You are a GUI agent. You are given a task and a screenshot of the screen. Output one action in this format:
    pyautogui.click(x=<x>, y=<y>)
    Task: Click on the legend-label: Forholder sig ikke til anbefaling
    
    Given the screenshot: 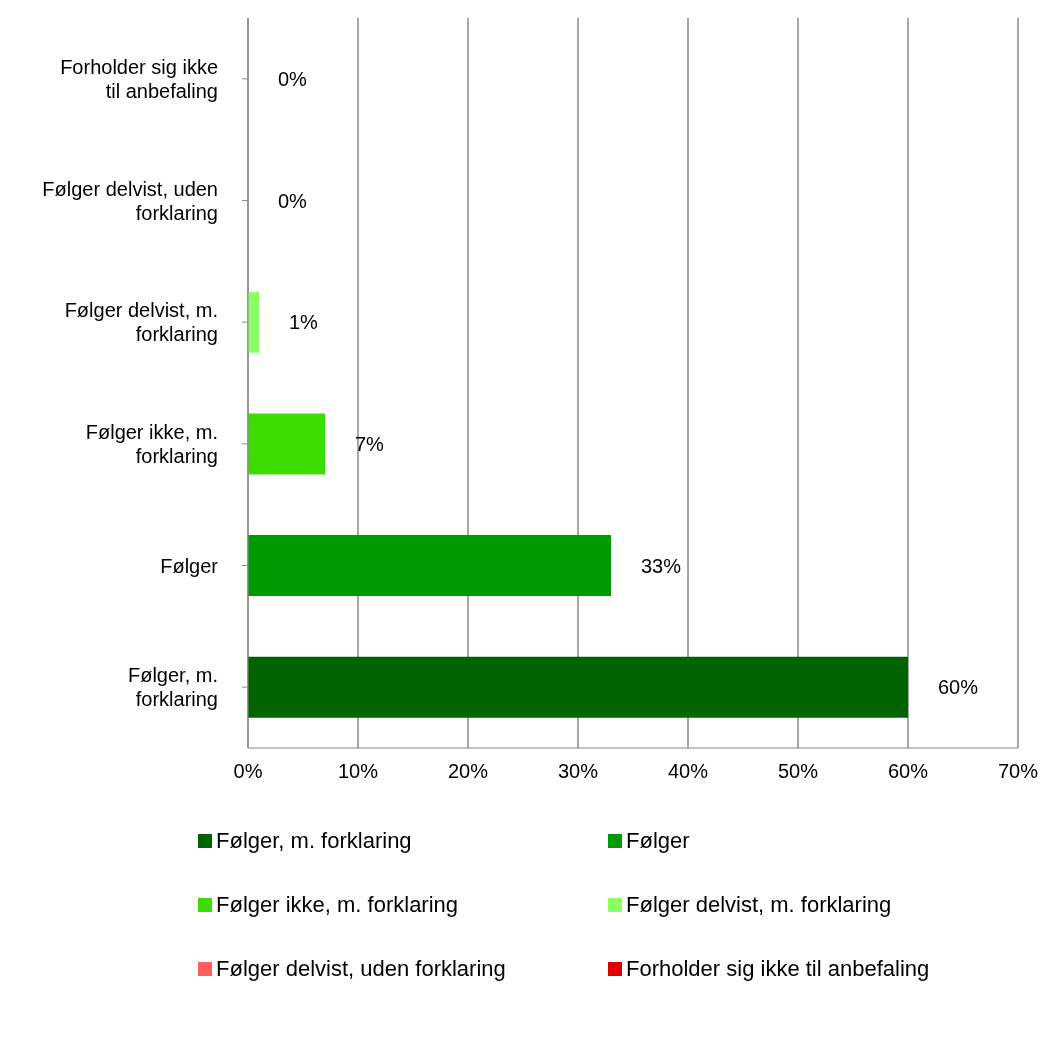 What is the action you would take?
    pyautogui.click(x=778, y=969)
    